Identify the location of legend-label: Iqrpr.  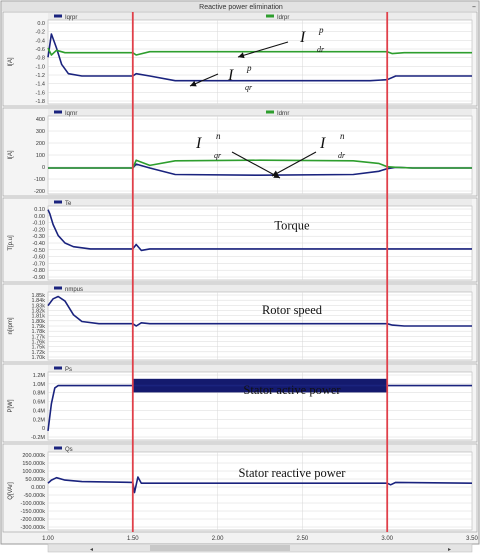
(71, 18).